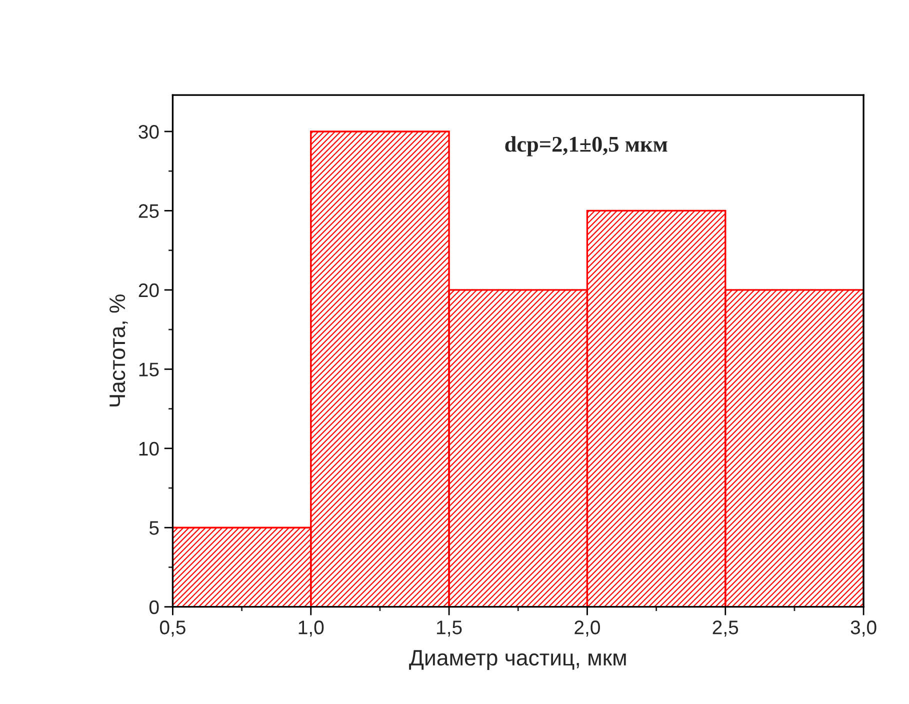 The height and width of the screenshot is (704, 909). Describe the element at coordinates (154, 607) in the screenshot. I see `y-tick-label: 0` at that location.